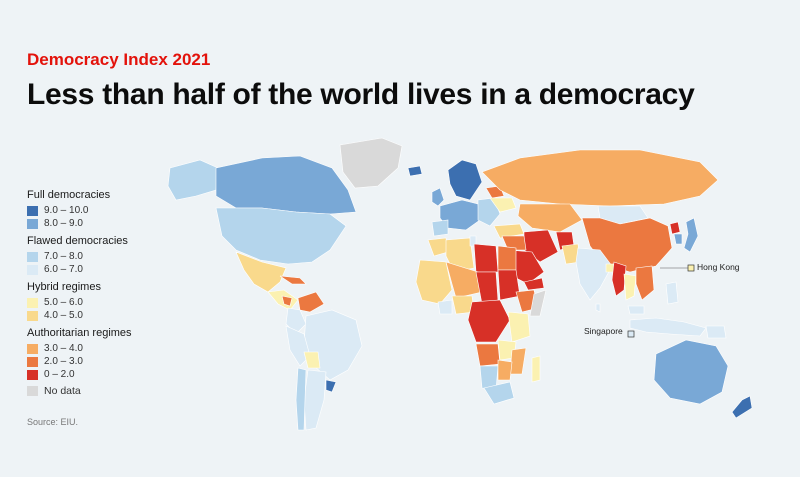 The width and height of the screenshot is (800, 477). What do you see at coordinates (311, 302) in the screenshot?
I see `region-venezuela` at bounding box center [311, 302].